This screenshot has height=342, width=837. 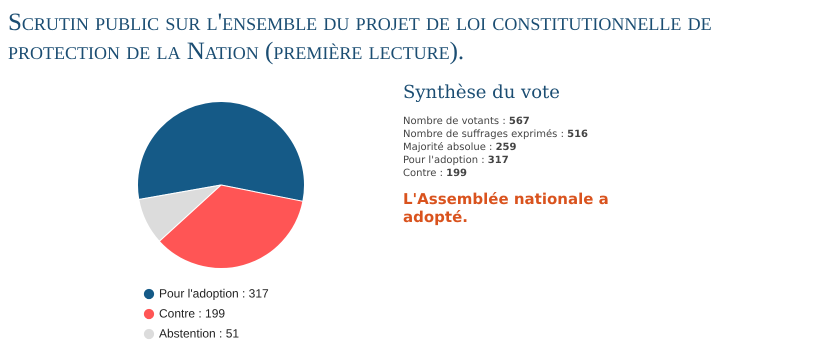 What do you see at coordinates (482, 92) in the screenshot?
I see `text: Synthèse du vote` at bounding box center [482, 92].